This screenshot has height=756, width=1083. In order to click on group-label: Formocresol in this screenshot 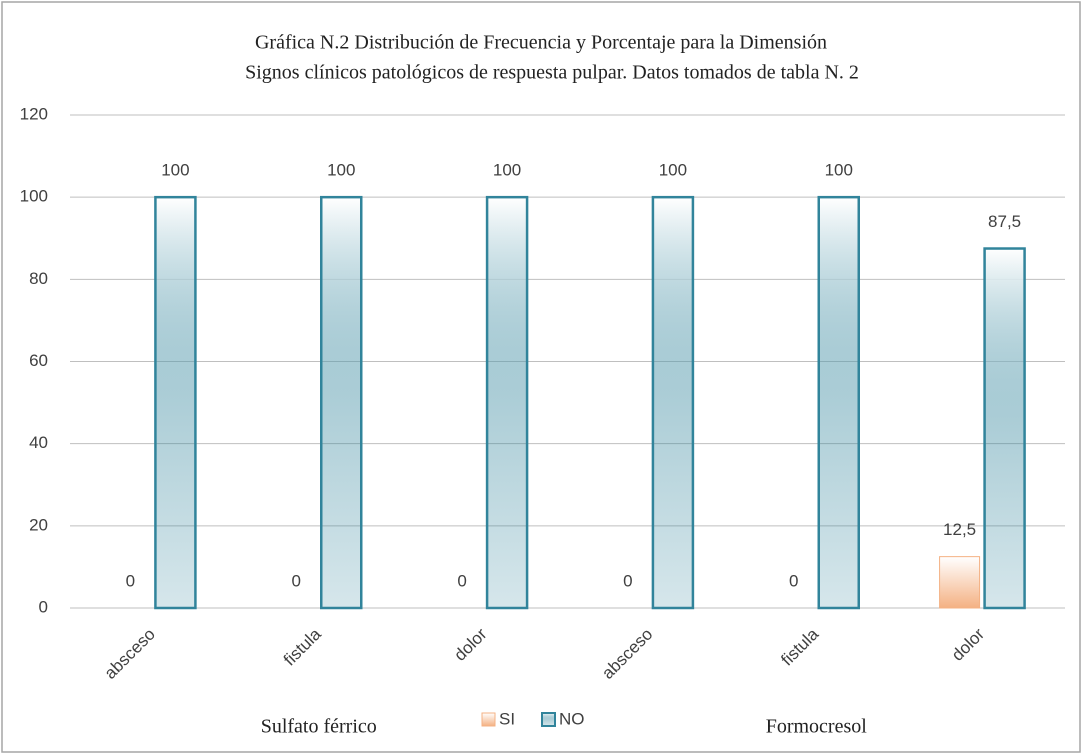, I will do `click(817, 727)`.